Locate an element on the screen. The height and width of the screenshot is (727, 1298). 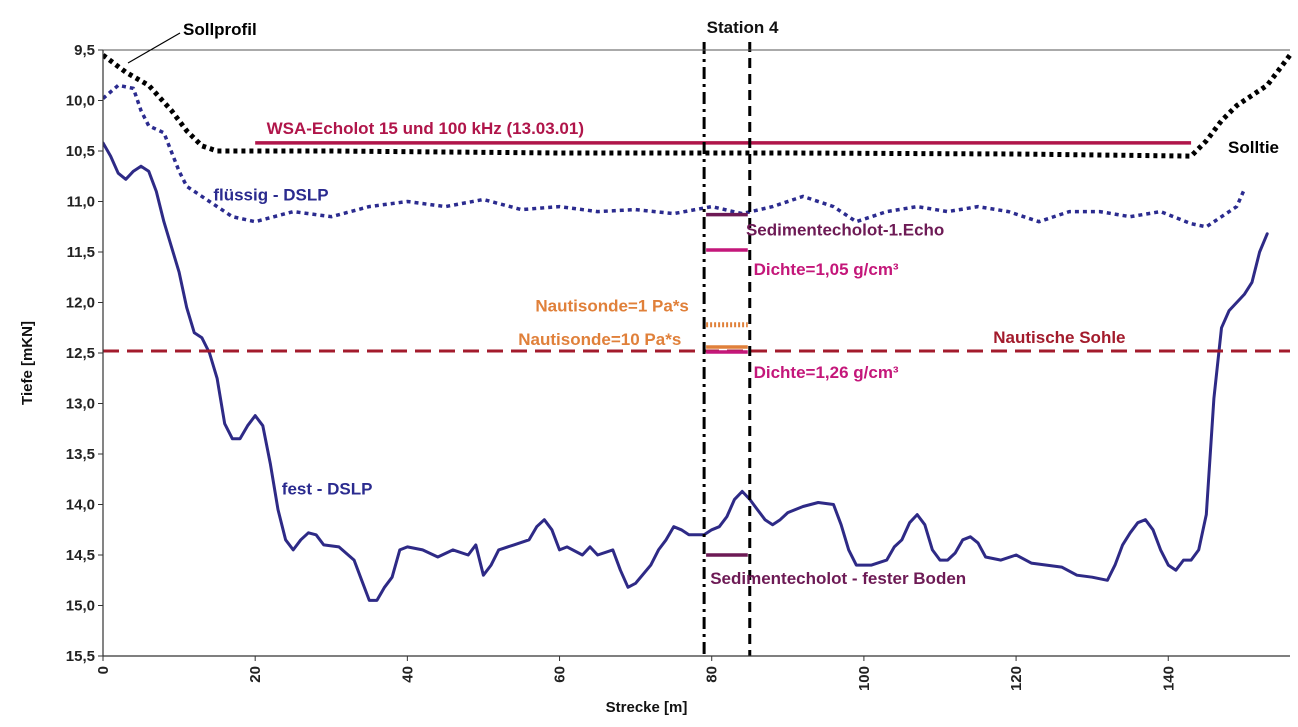
x-axis-label: Strecke [m] is located at coordinates (647, 707).